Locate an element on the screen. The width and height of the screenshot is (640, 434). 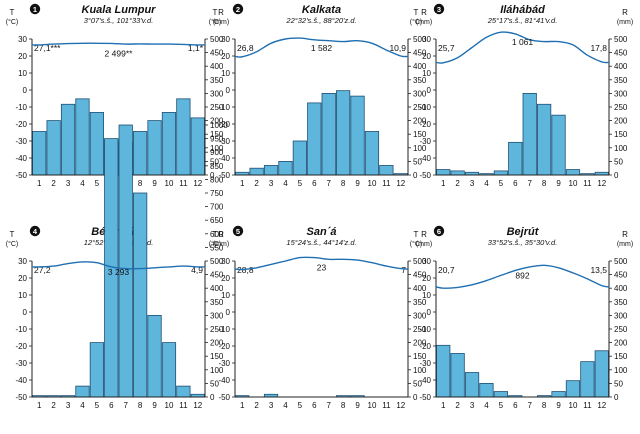
month-label: 3 is located at coordinates (472, 183).